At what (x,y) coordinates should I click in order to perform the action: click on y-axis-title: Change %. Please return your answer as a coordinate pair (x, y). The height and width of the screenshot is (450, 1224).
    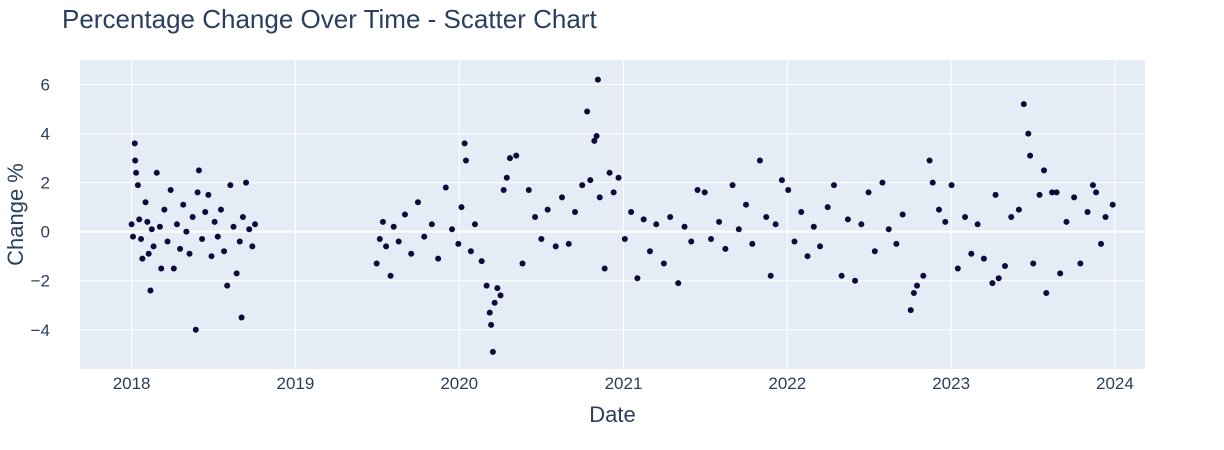
    Looking at the image, I should click on (15, 214).